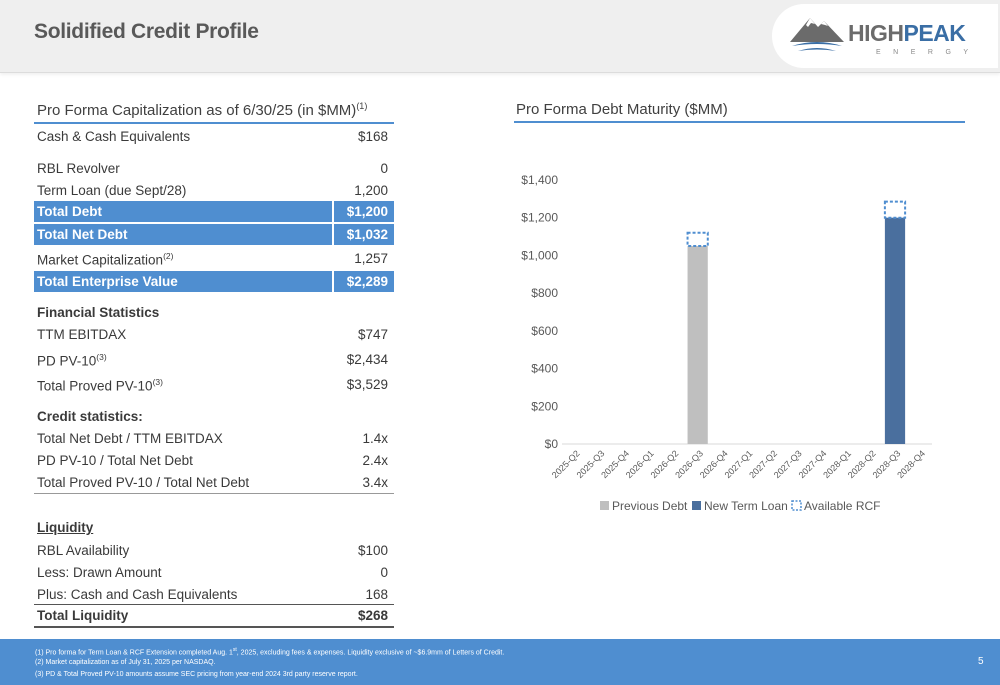 This screenshot has width=1000, height=685. What do you see at coordinates (544, 293) in the screenshot?
I see `y-tick-label: $800` at bounding box center [544, 293].